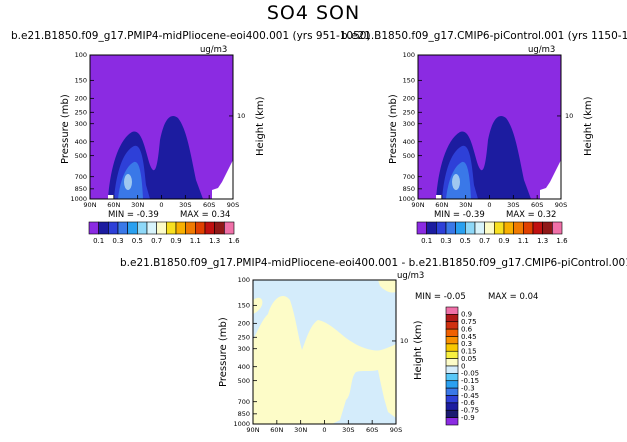  What do you see at coordinates (156, 241) in the screenshot?
I see `colorbar-1-label: 0.7` at bounding box center [156, 241].